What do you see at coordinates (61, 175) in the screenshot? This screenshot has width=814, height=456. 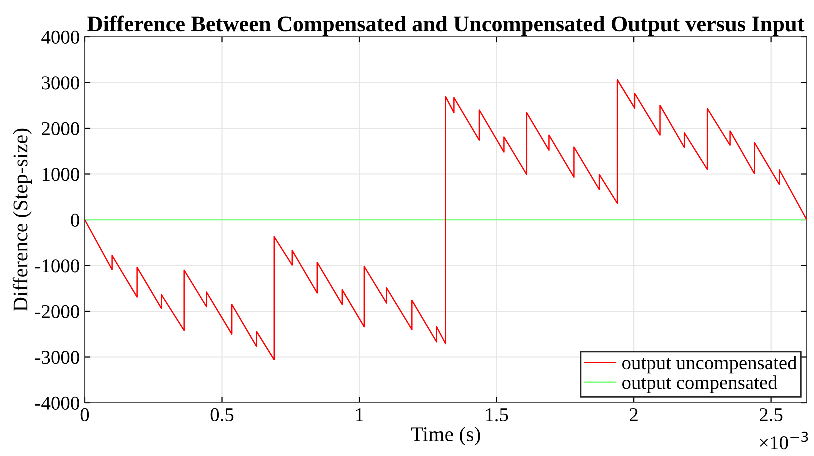 I see `y-tick-label: 1000` at bounding box center [61, 175].